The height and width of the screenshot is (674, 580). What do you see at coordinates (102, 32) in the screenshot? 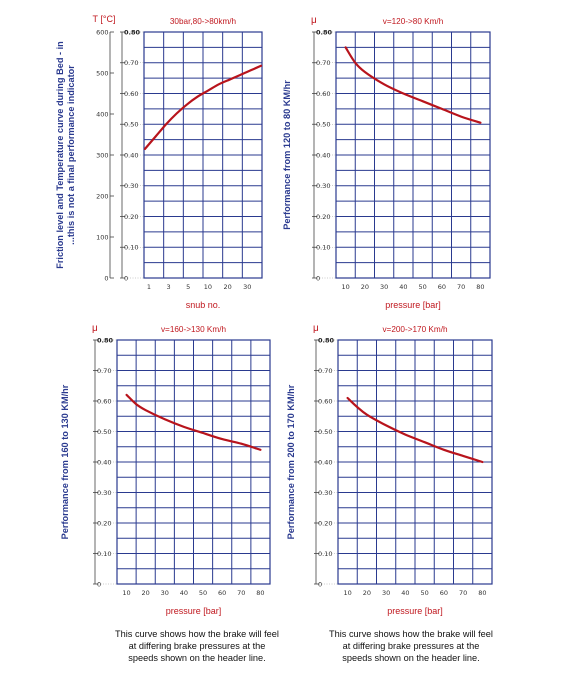
I see `y2-tick-label: 600` at bounding box center [102, 32].